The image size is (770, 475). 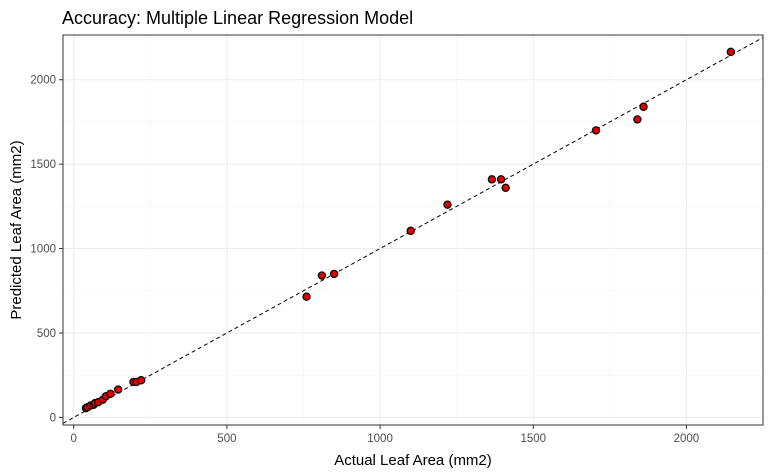 I want to click on x-tick-label: 2000, so click(x=687, y=439).